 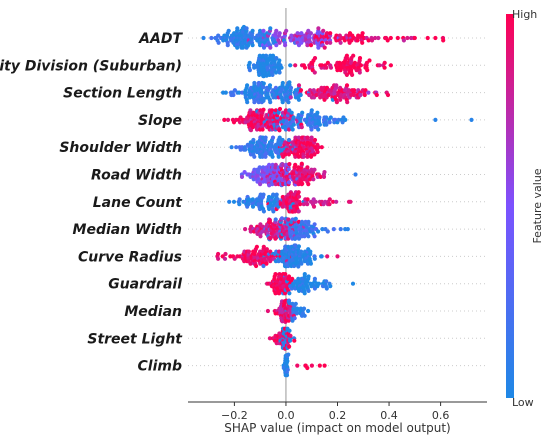 I want to click on colorbar-high-label: High, so click(x=524, y=14).